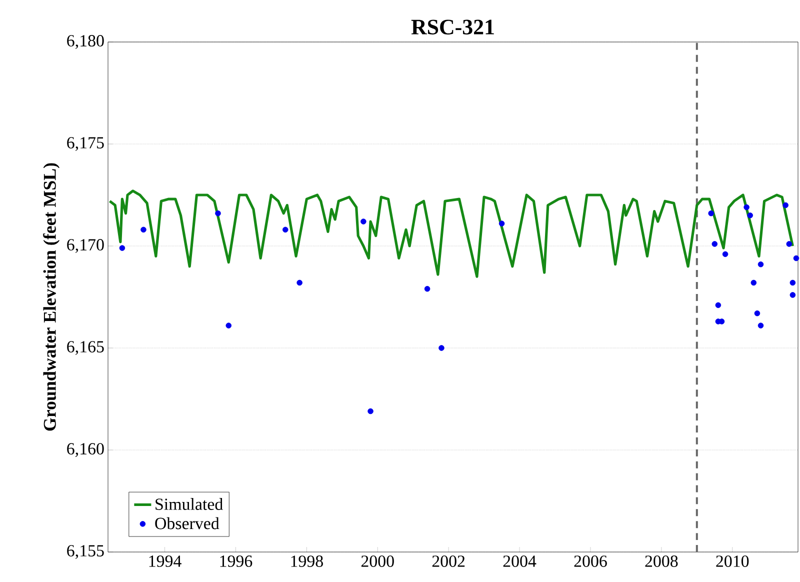 The width and height of the screenshot is (800, 582). What do you see at coordinates (165, 561) in the screenshot?
I see `x-tick-label: 1994` at bounding box center [165, 561].